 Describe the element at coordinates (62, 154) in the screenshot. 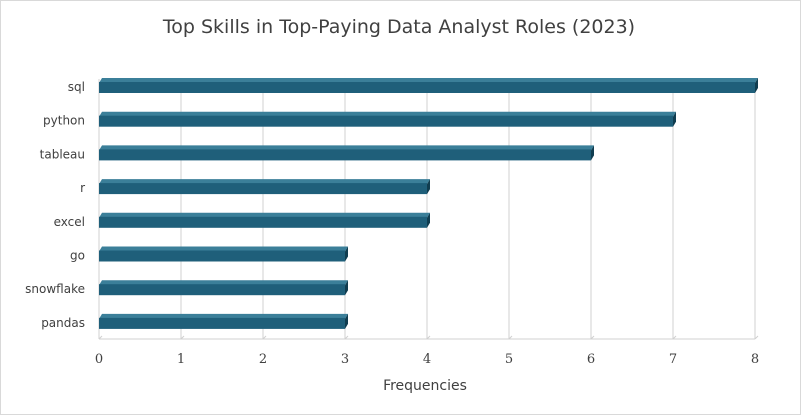

I see `category-label-tableau: tableau` at that location.